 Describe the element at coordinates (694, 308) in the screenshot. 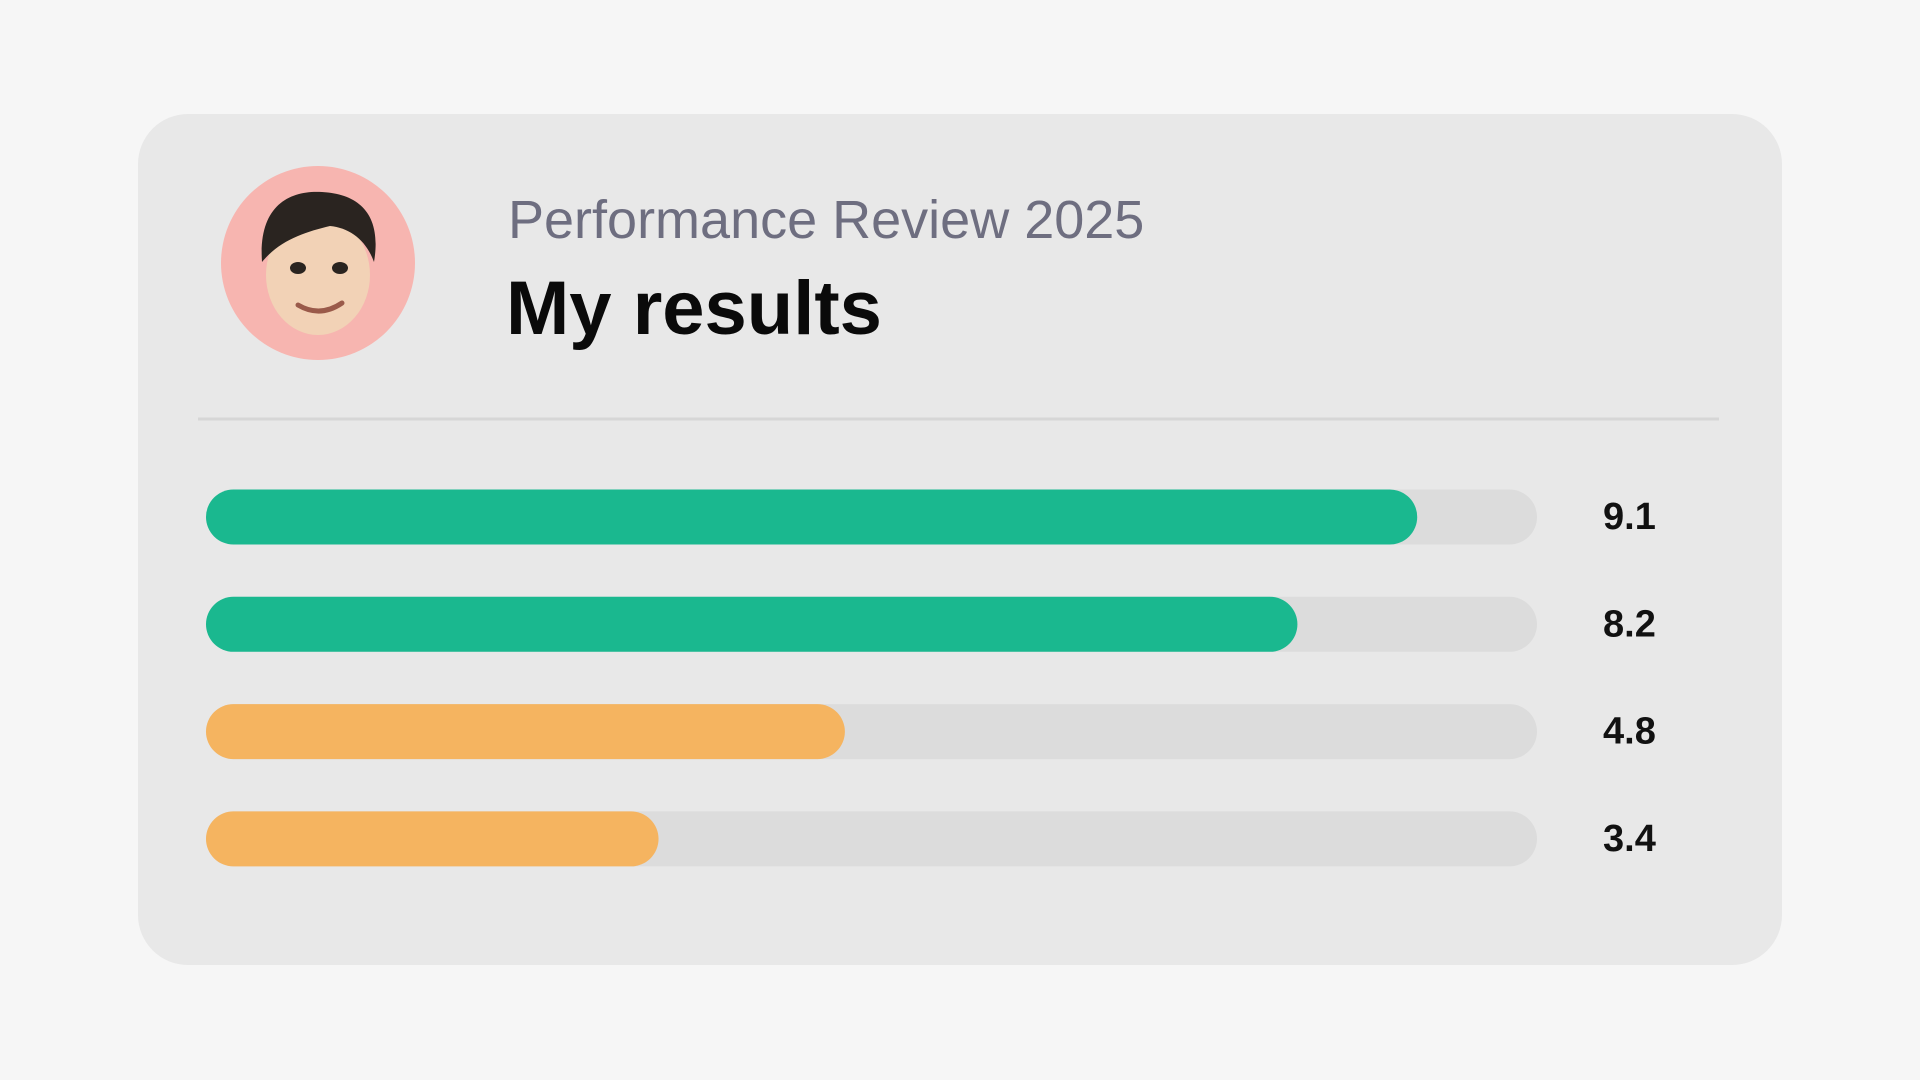

I see `title: My results` at that location.